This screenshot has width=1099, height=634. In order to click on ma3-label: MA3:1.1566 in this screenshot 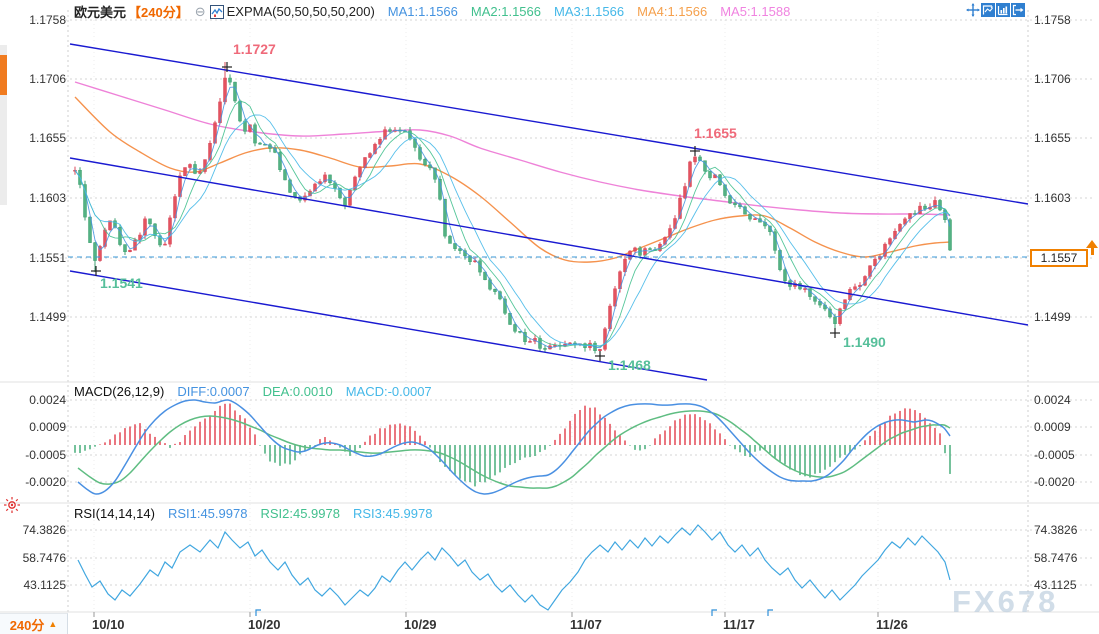, I will do `click(589, 11)`.